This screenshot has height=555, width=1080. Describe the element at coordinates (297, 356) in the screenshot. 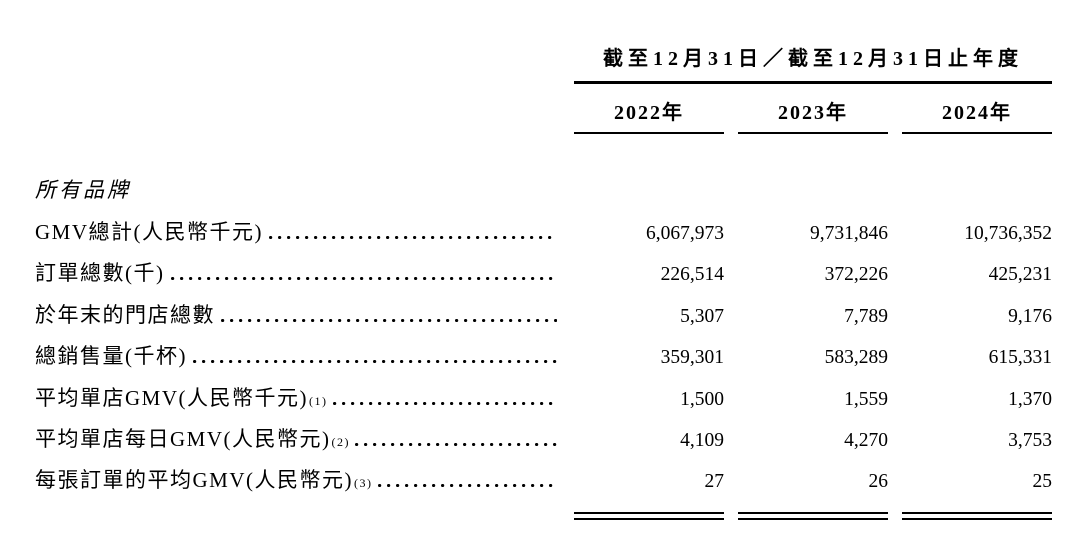

I see `row-label-cell: 總銷售量(千杯)` at that location.